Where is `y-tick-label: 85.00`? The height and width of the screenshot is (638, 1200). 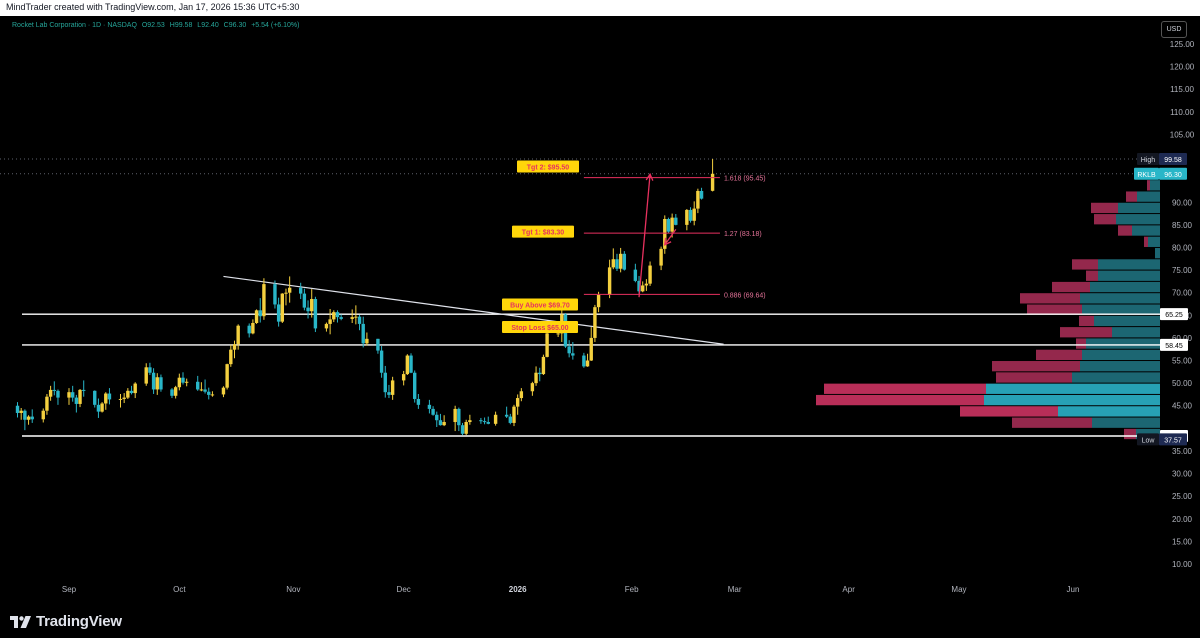
y-tick-label: 85.00 is located at coordinates (1182, 225).